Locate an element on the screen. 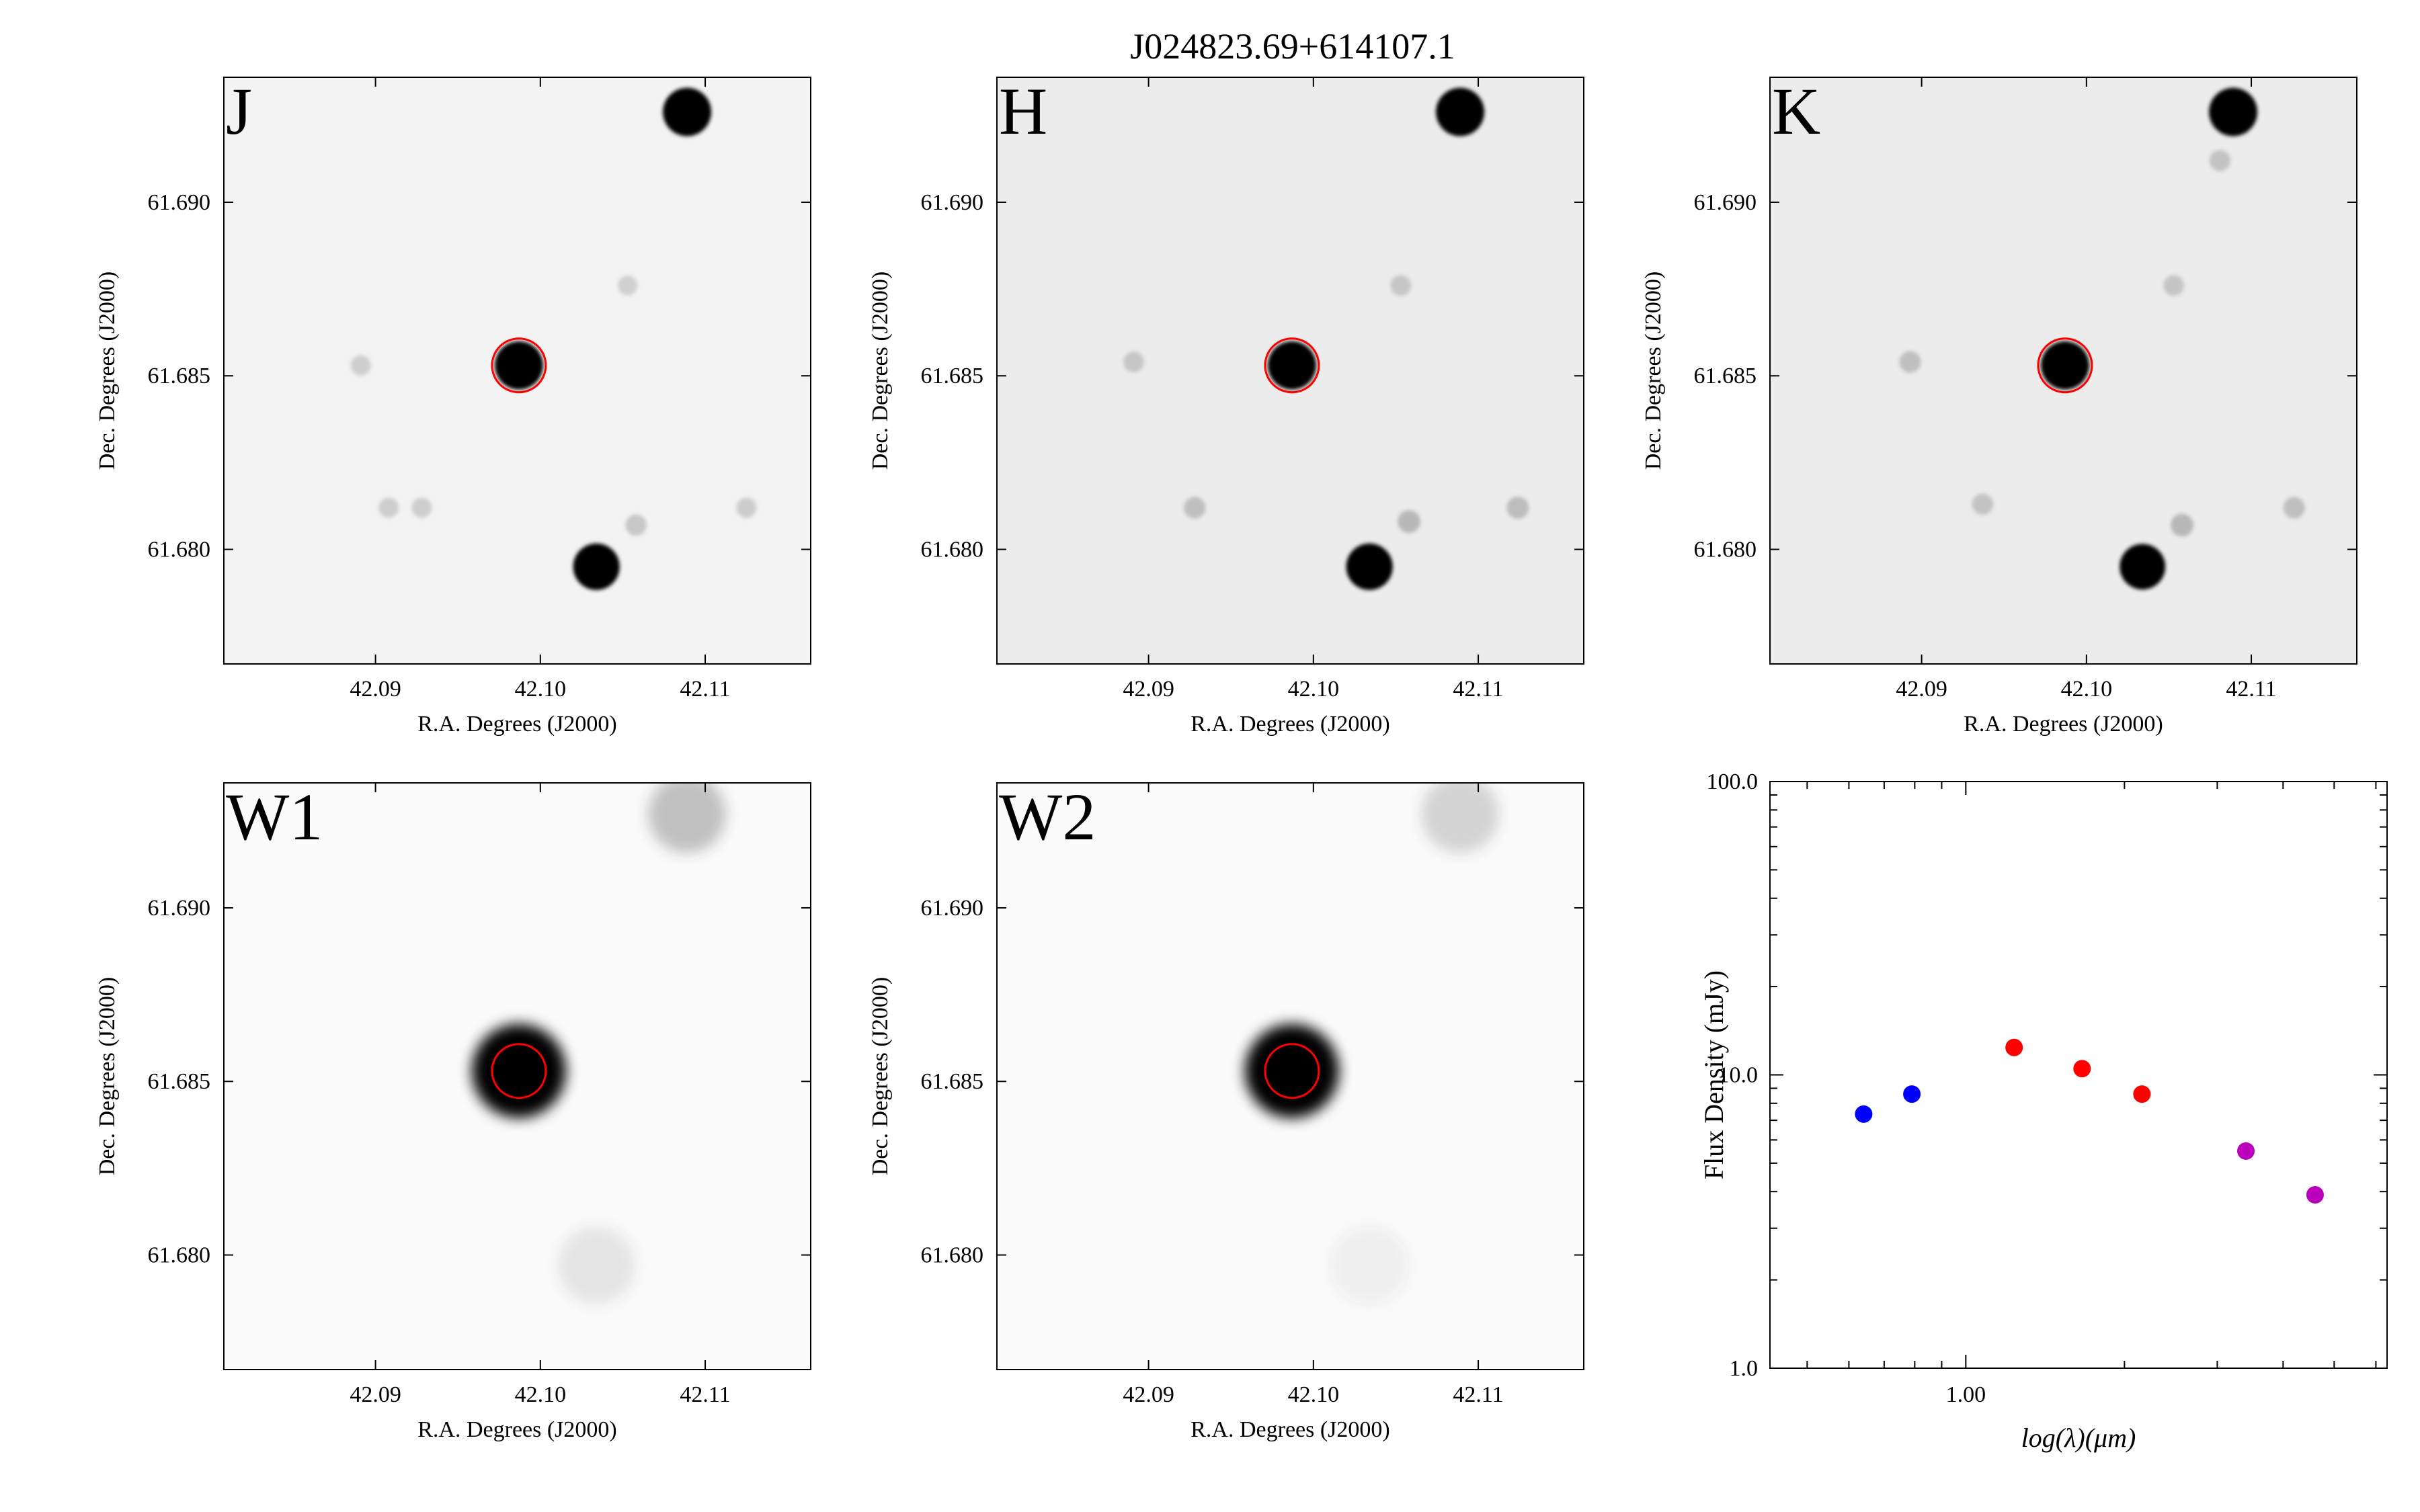 The width and height of the screenshot is (2420, 1512). band-label: W2 is located at coordinates (1047, 817).